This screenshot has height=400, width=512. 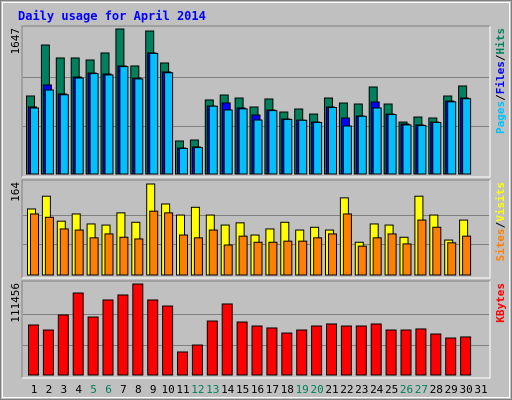 I want to click on x-tick-label: 16, so click(x=257, y=389).